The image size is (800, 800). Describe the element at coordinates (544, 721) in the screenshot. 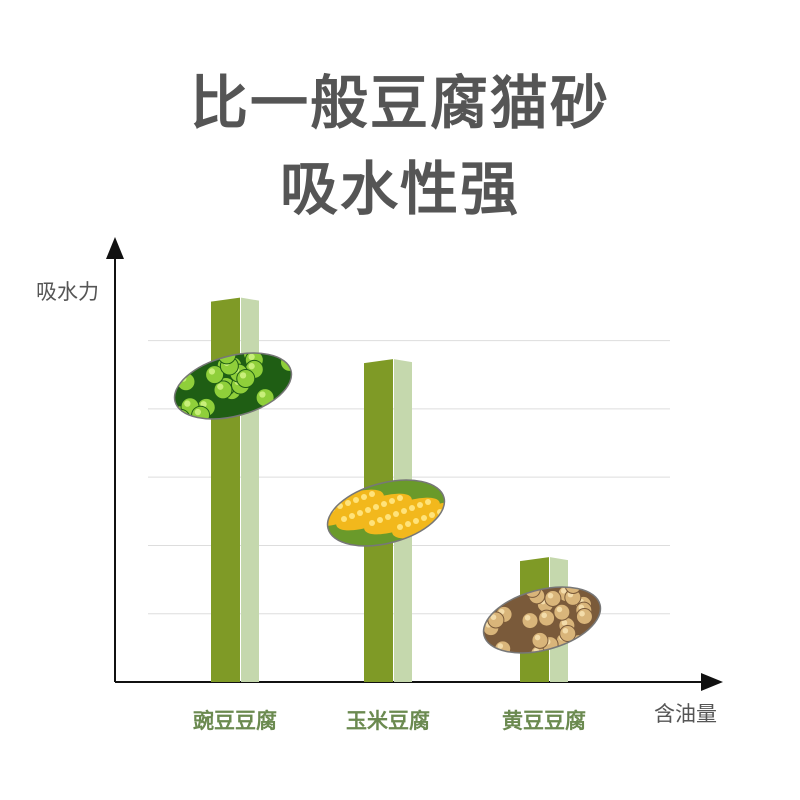

I see `category-label: 黄豆豆腐` at that location.